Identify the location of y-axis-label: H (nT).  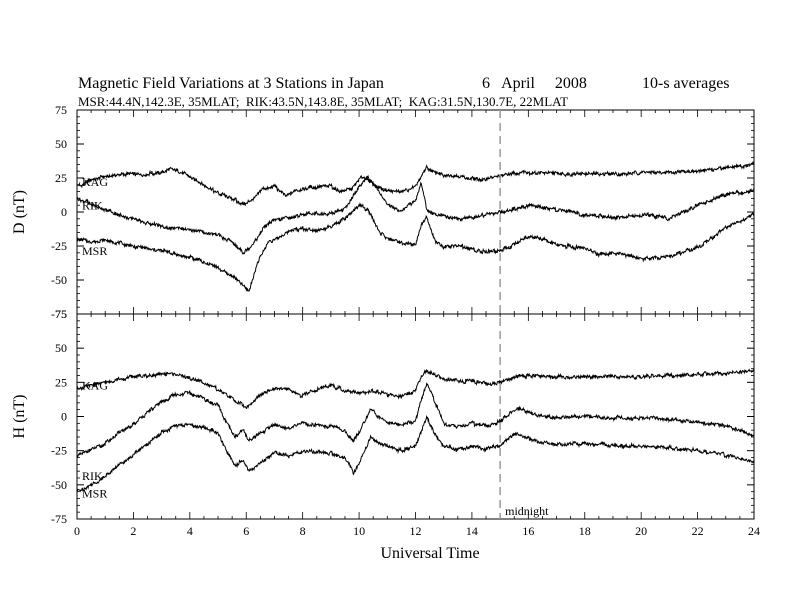
(19, 417).